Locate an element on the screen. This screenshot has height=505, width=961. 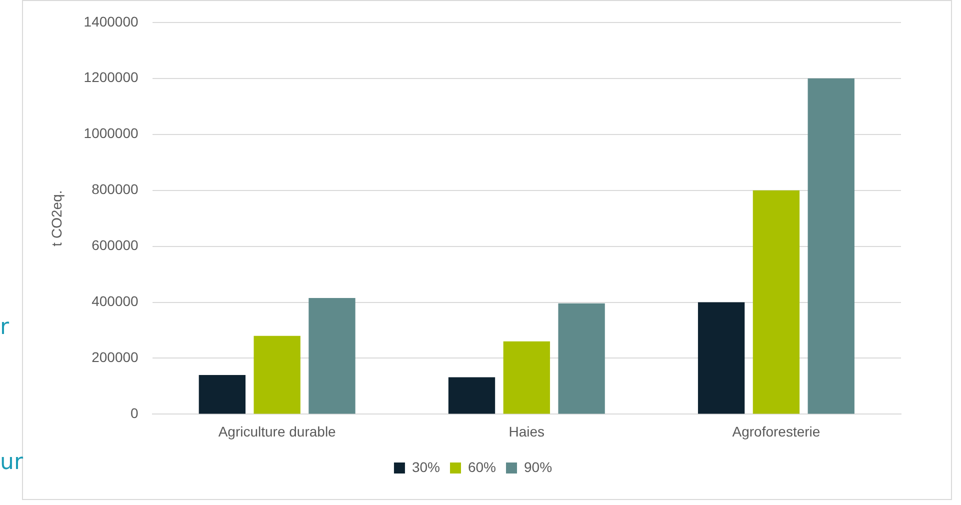
y-tick-label: 1200000 is located at coordinates (111, 77).